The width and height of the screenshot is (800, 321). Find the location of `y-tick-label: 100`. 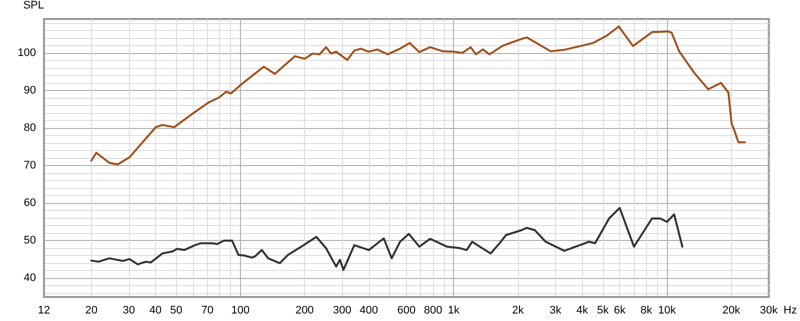

y-tick-label: 100 is located at coordinates (27, 52).